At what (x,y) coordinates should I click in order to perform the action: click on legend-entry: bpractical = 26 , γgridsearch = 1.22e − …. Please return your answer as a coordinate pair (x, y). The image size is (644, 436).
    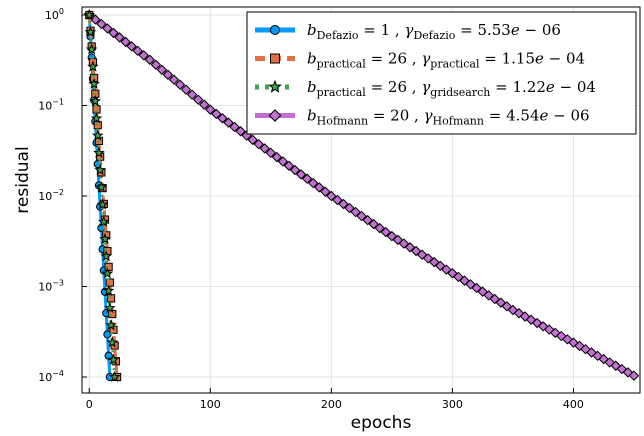
    Looking at the image, I should click on (425, 88).